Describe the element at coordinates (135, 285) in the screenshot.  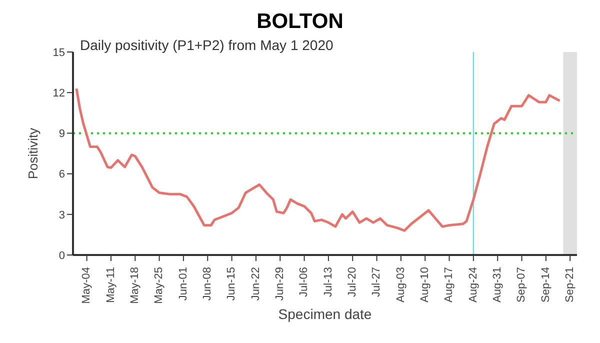
I see `x-tick-label: May-18` at that location.